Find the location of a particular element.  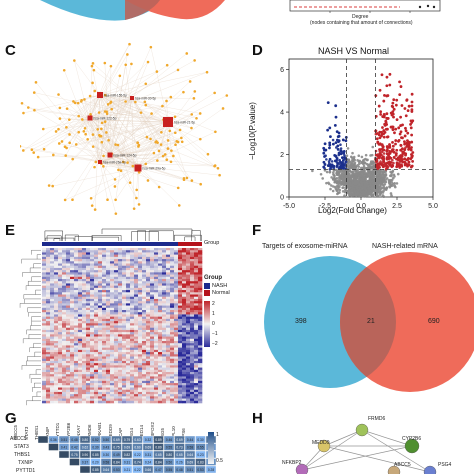

network-hub-label: hsa-miR-29a-5p is located at coordinates (154, 169).